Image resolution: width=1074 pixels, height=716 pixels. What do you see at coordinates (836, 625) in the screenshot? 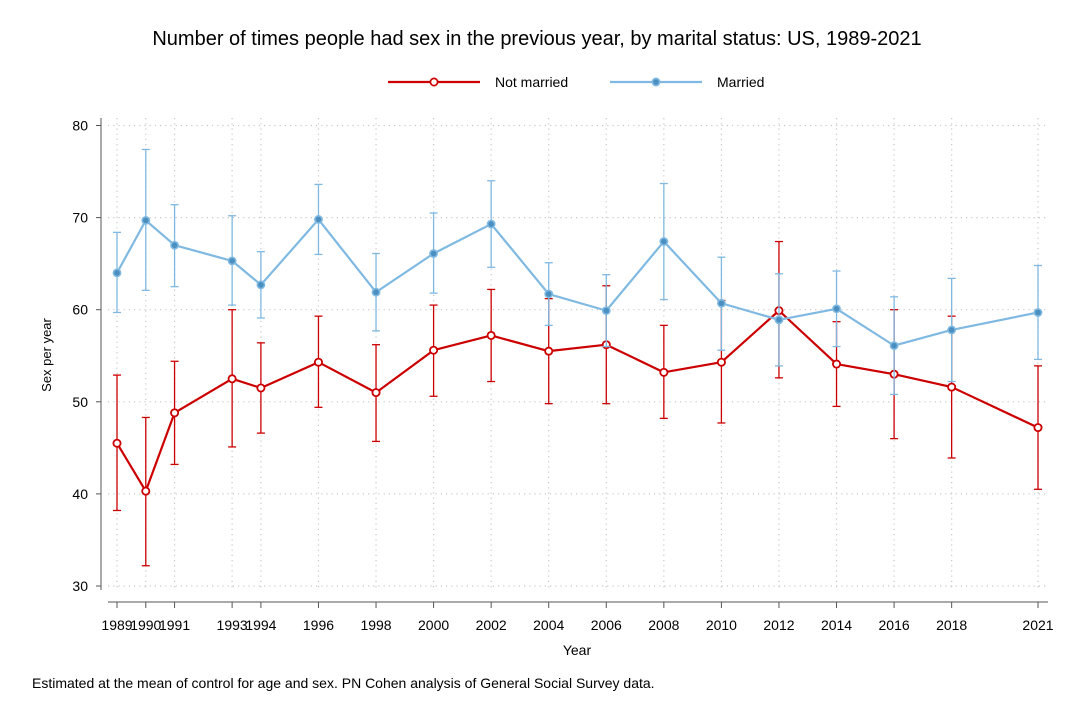
I see `x-tick-label: 2014` at bounding box center [836, 625].